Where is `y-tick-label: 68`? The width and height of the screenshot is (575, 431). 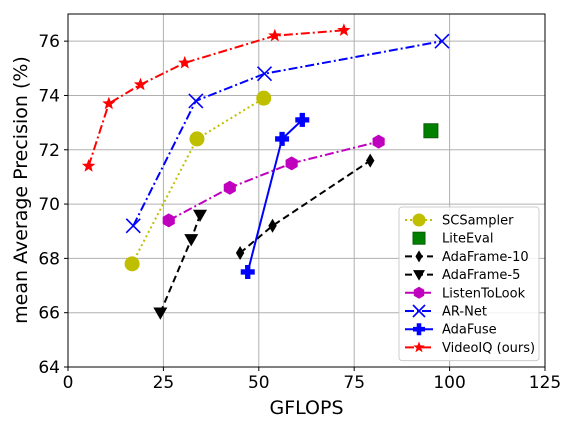
y-tick-label: 68 is located at coordinates (49, 259).